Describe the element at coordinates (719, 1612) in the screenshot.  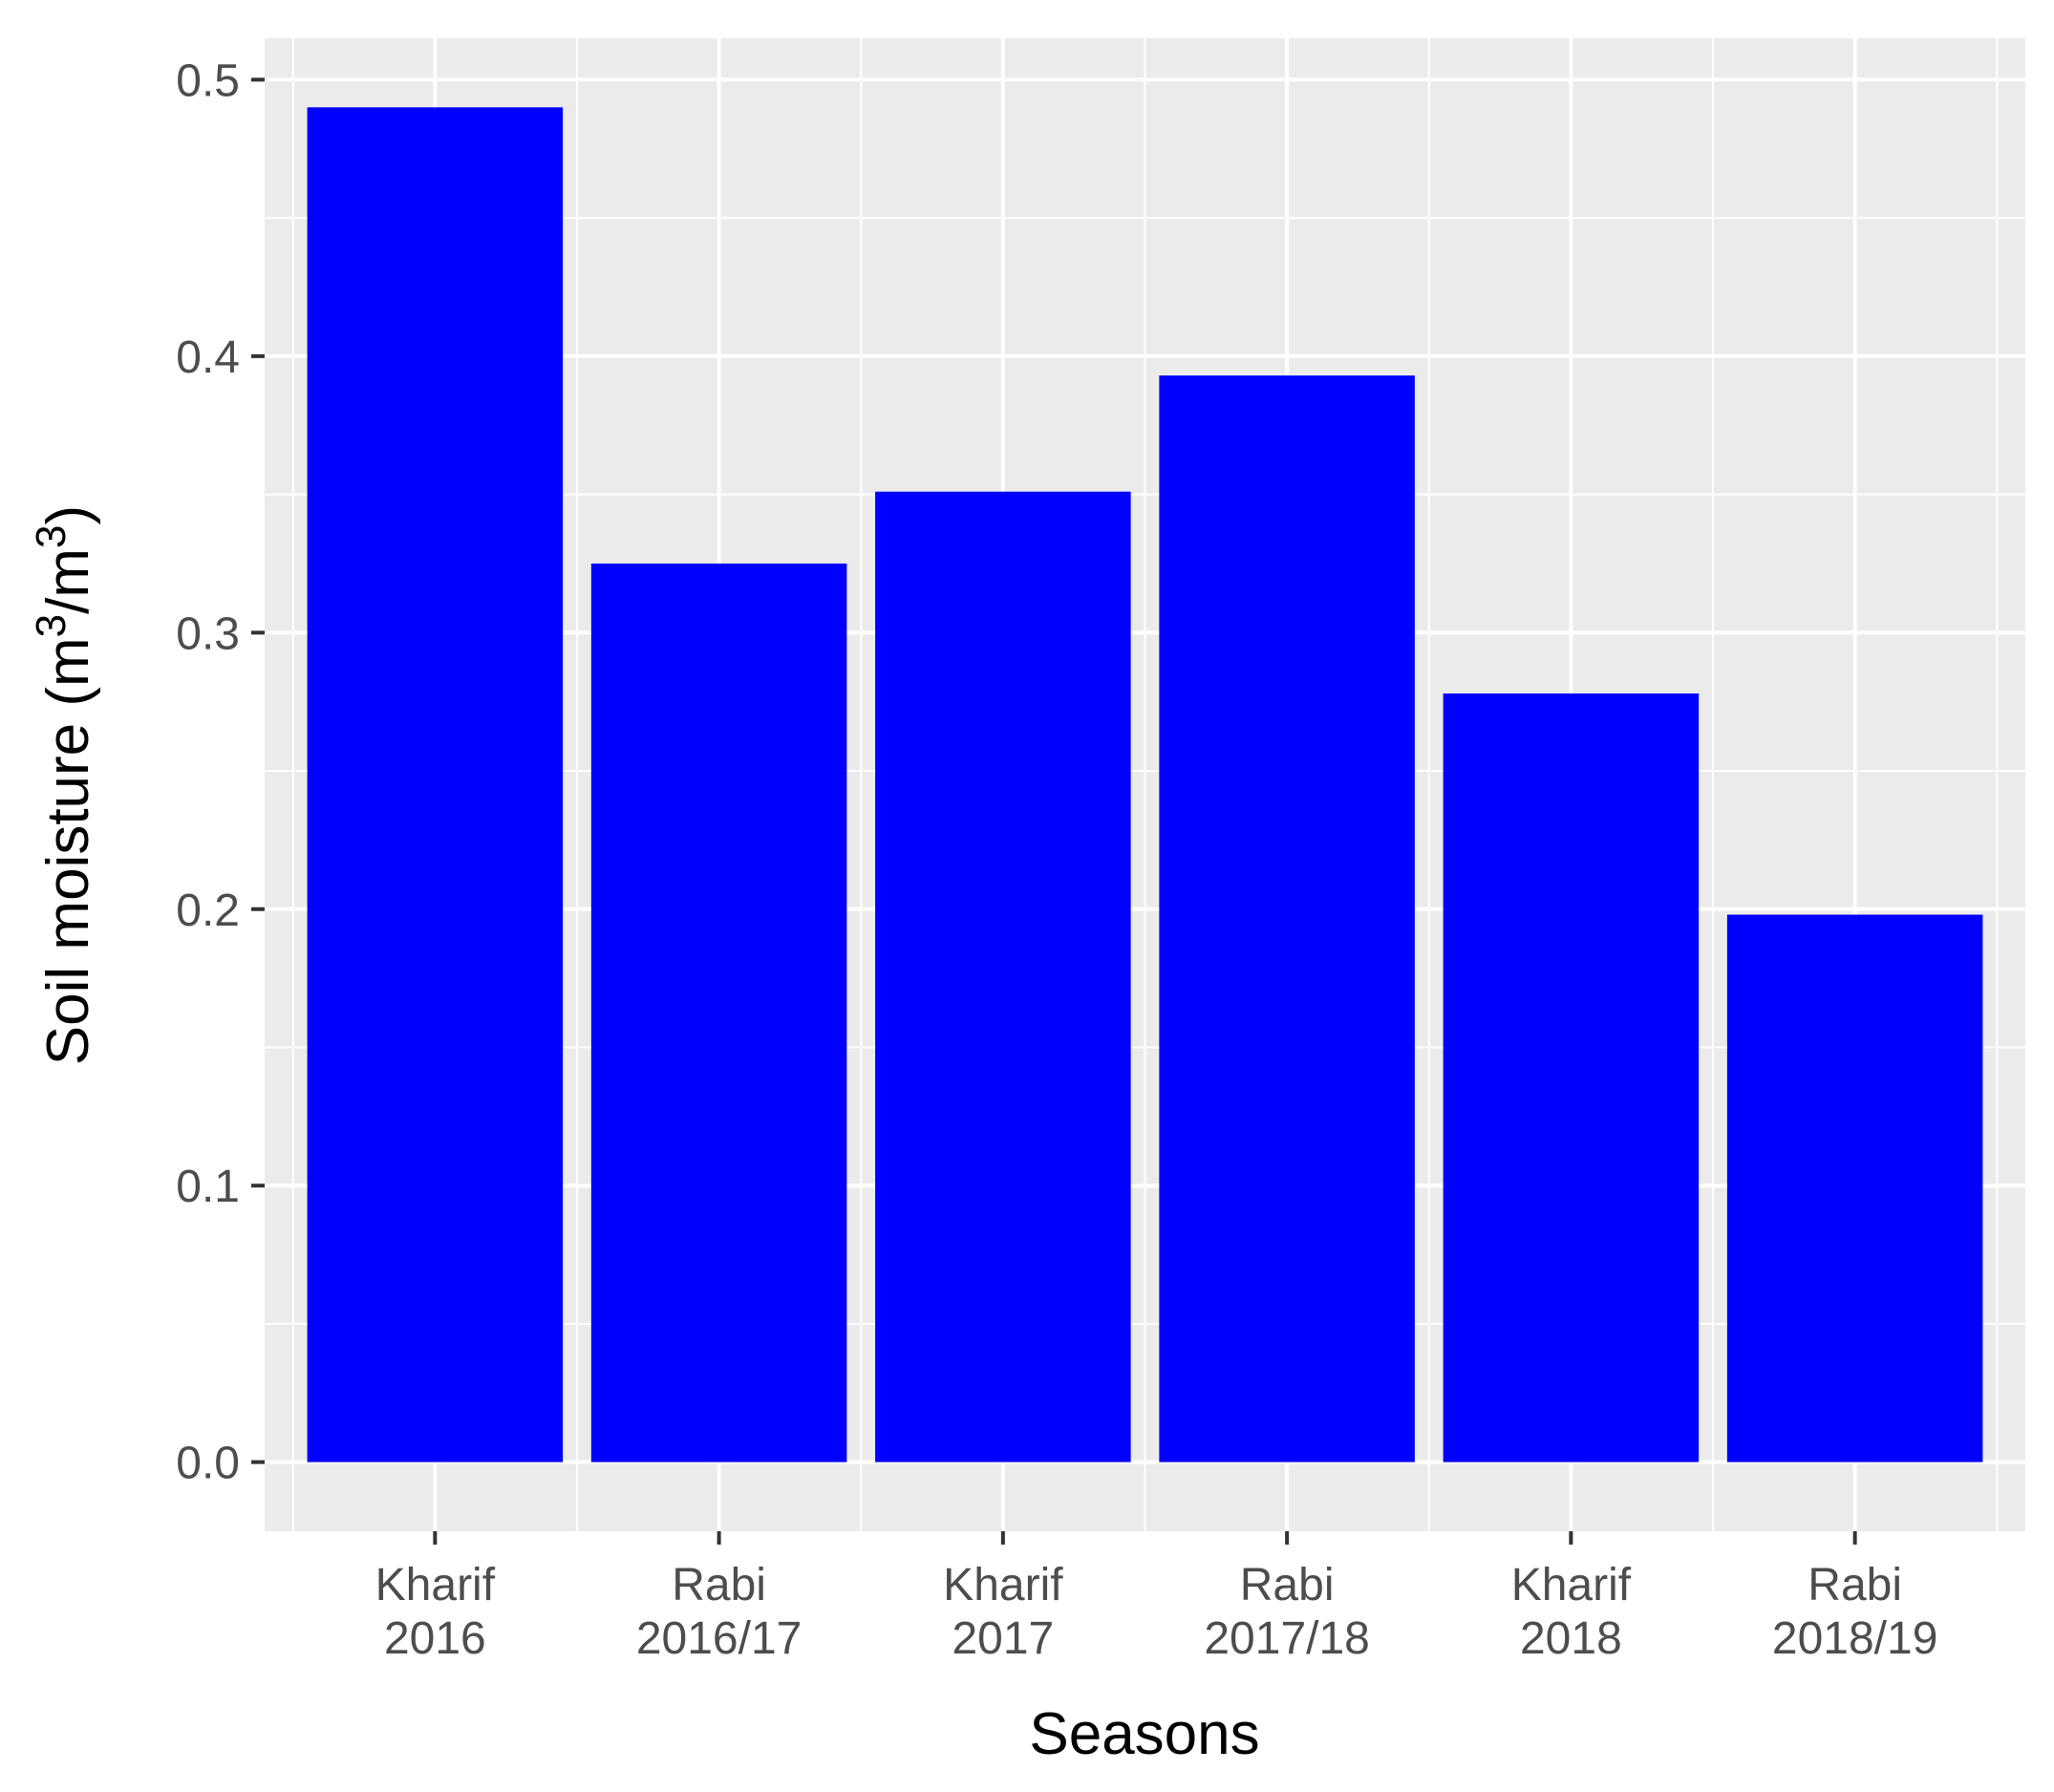
I see `x-tick-label: Rabi 2016/17` at that location.